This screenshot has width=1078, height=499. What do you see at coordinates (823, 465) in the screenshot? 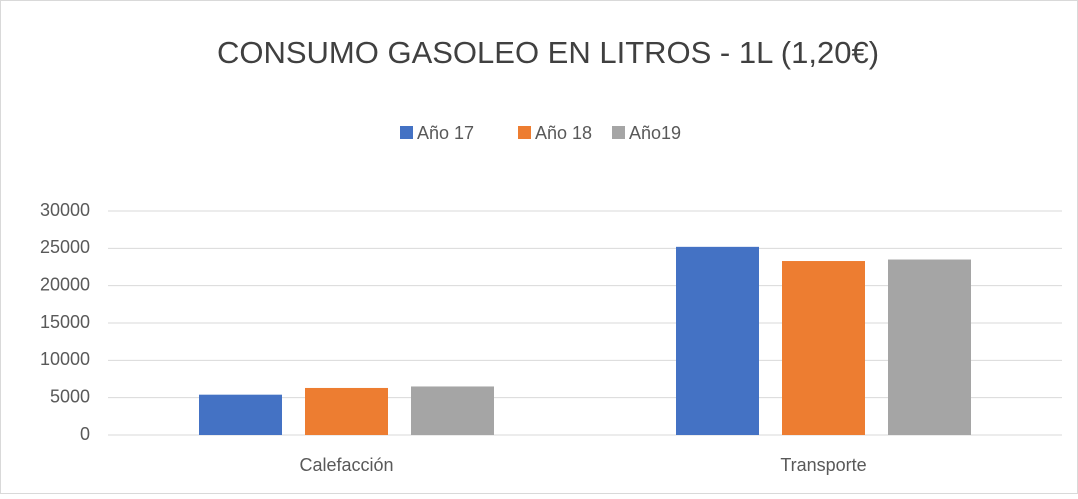
I see `x-tick-label: Transporte` at bounding box center [823, 465].